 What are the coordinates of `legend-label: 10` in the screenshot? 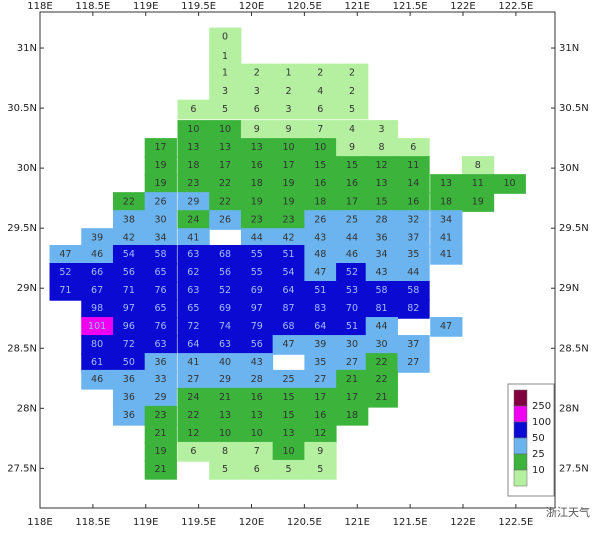 It's located at (538, 470).